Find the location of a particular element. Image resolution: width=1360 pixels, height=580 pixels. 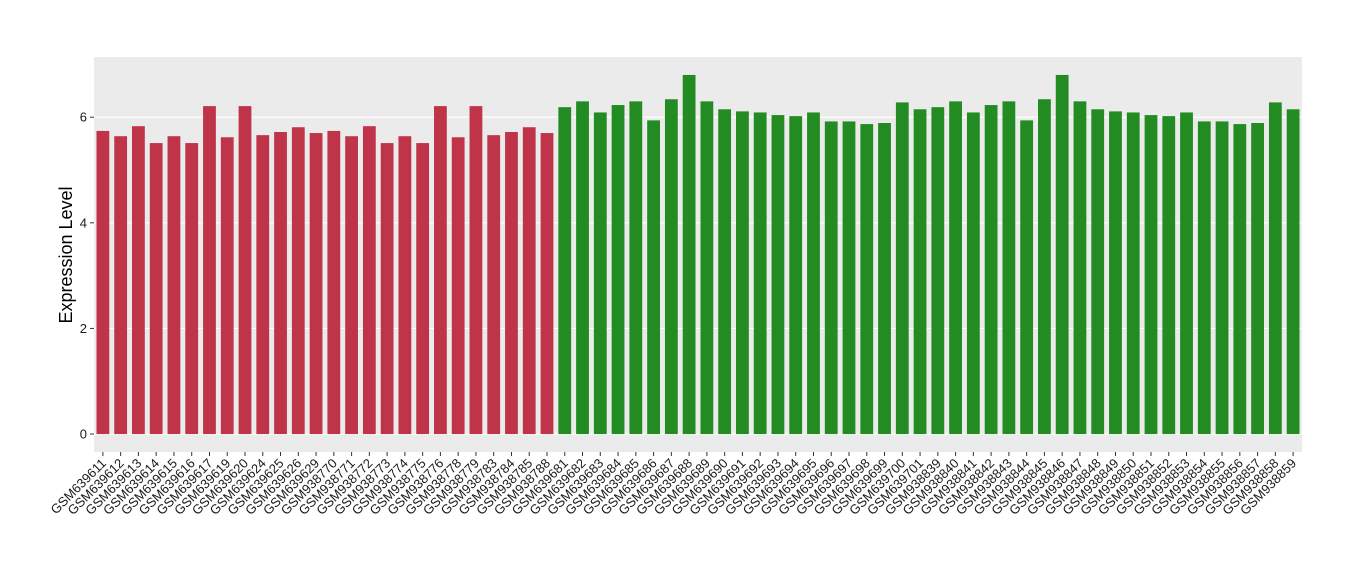

y-tick-label: 2 is located at coordinates (83, 328).